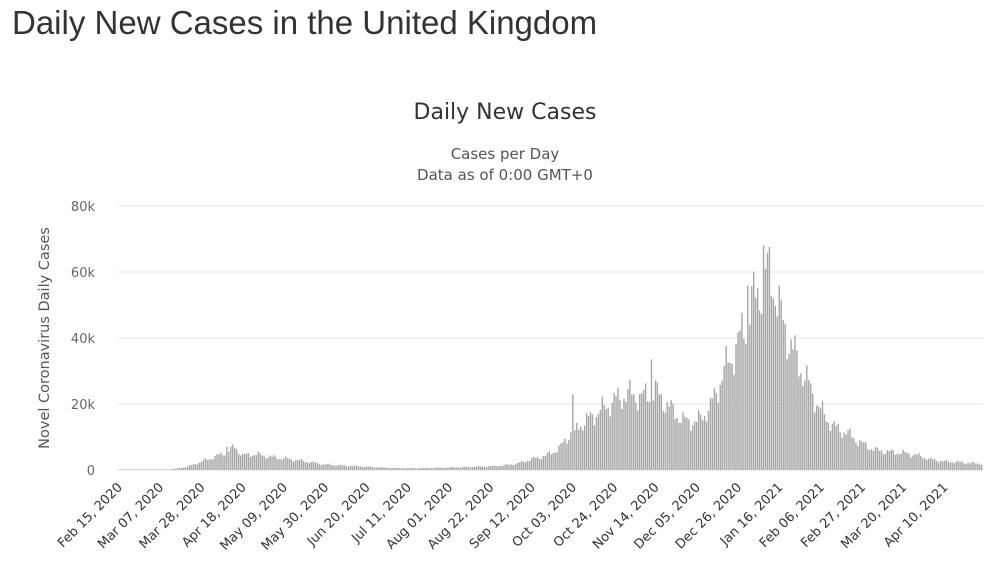  Describe the element at coordinates (83, 405) in the screenshot. I see `y-tick-label: 20k` at that location.